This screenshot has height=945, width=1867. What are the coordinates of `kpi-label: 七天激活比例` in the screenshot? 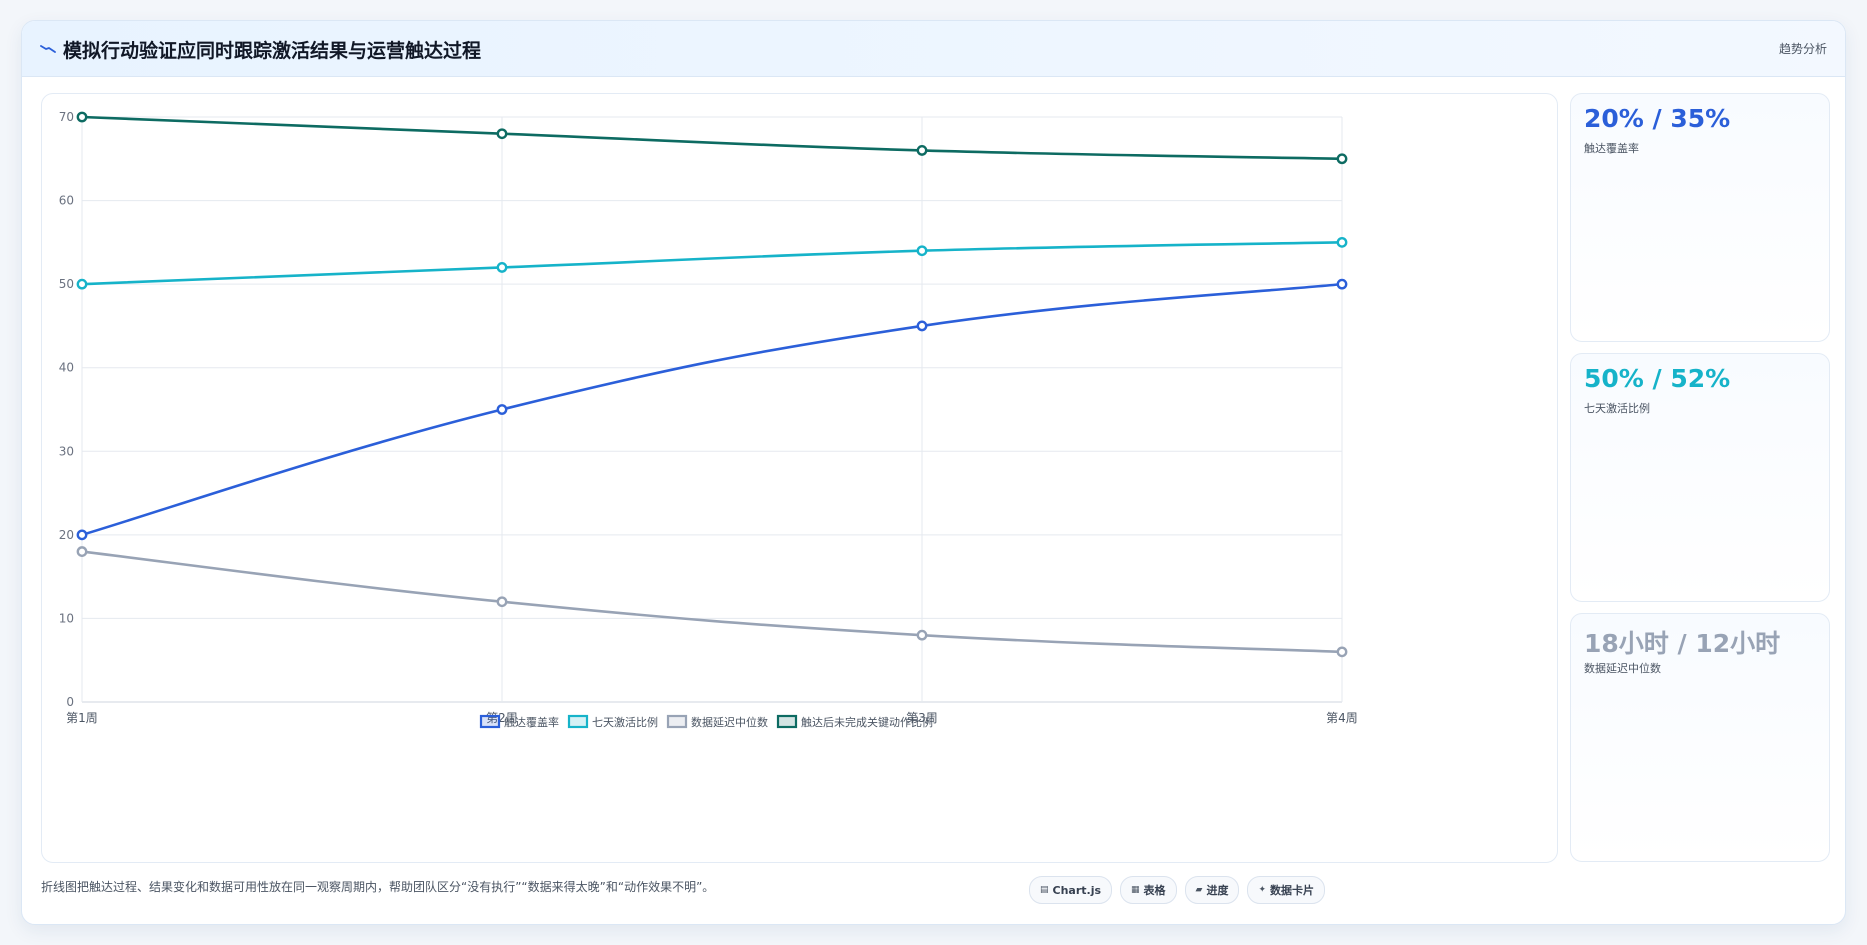 It's located at (1617, 408).